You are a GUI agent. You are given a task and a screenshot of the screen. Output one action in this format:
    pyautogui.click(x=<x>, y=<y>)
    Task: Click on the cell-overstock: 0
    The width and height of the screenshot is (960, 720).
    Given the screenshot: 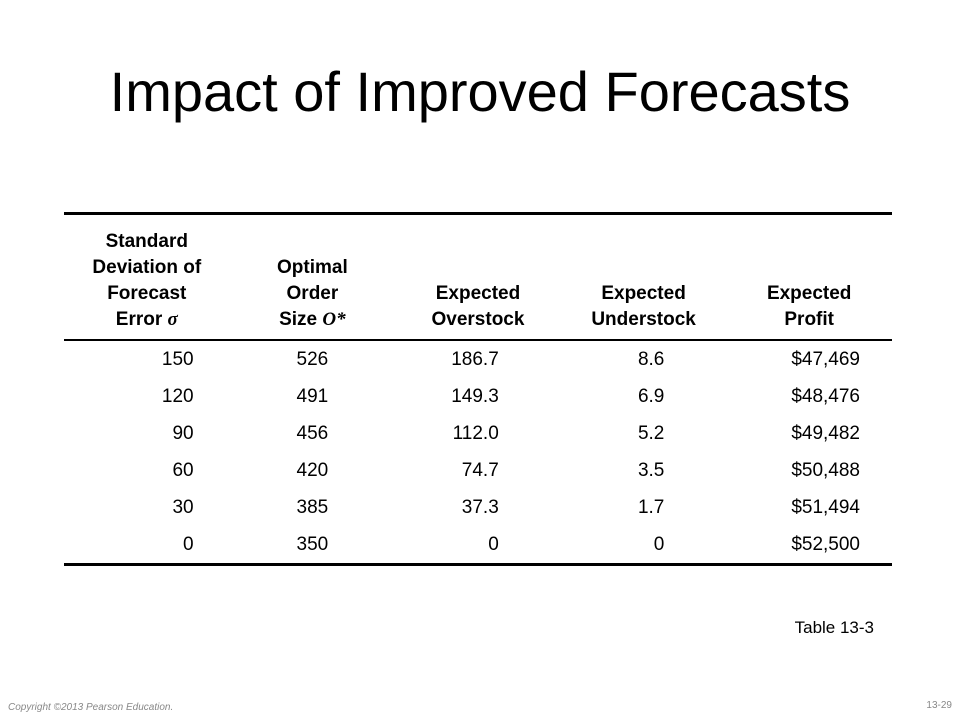 What is the action you would take?
    pyautogui.click(x=493, y=544)
    